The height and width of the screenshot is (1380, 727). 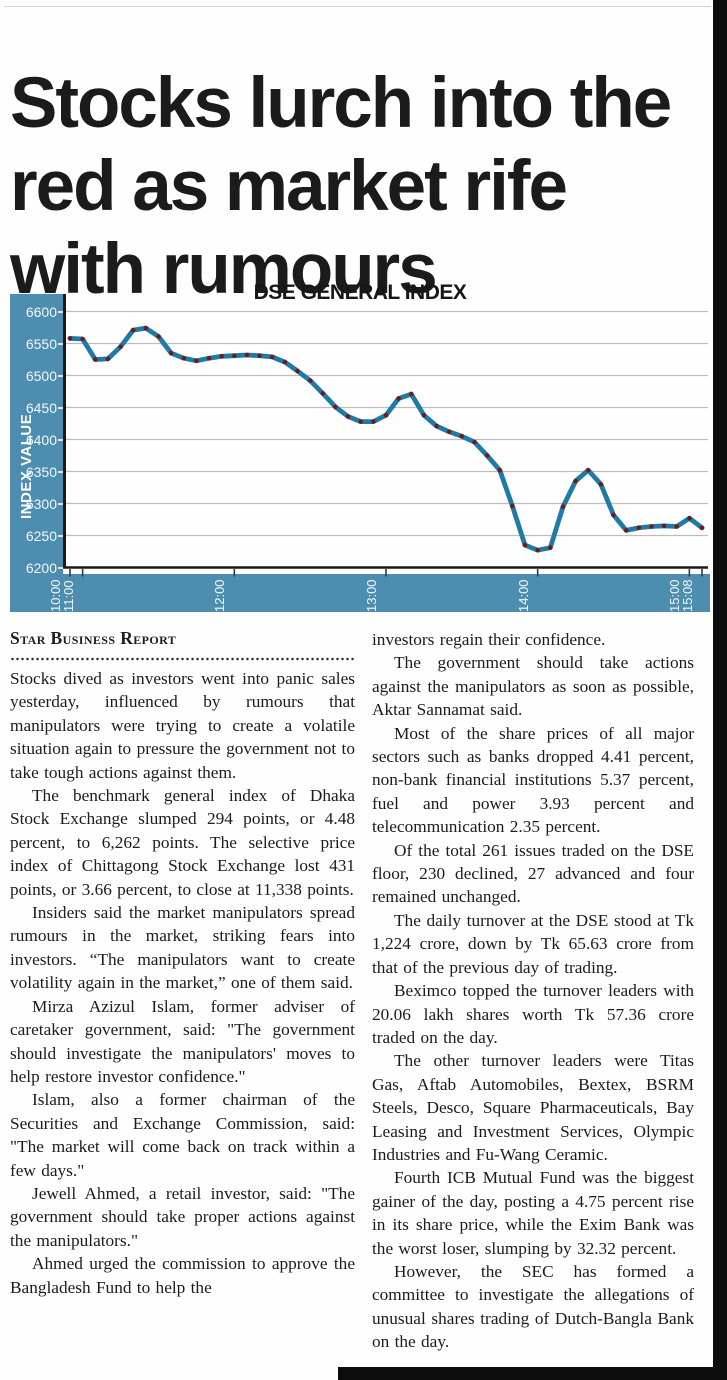 What do you see at coordinates (532, 1373) in the screenshot?
I see `scan-edge-bottom` at bounding box center [532, 1373].